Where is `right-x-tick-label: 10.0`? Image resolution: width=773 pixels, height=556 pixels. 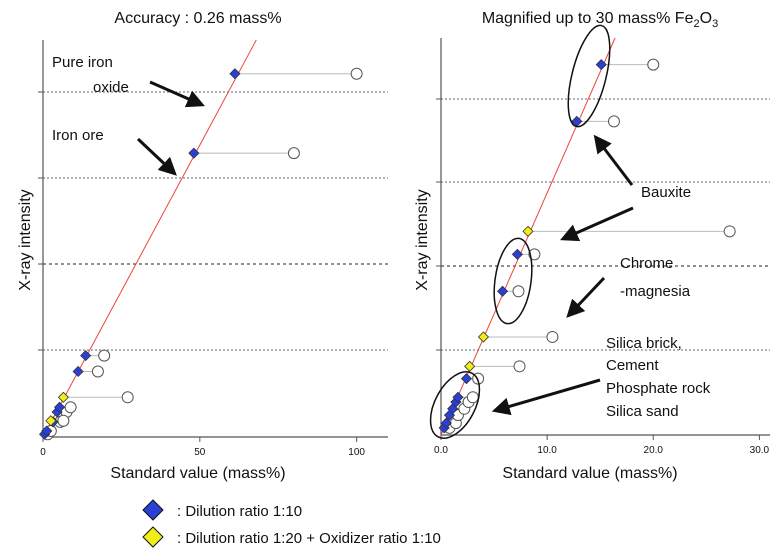 right-x-tick-label: 10.0 is located at coordinates (547, 450).